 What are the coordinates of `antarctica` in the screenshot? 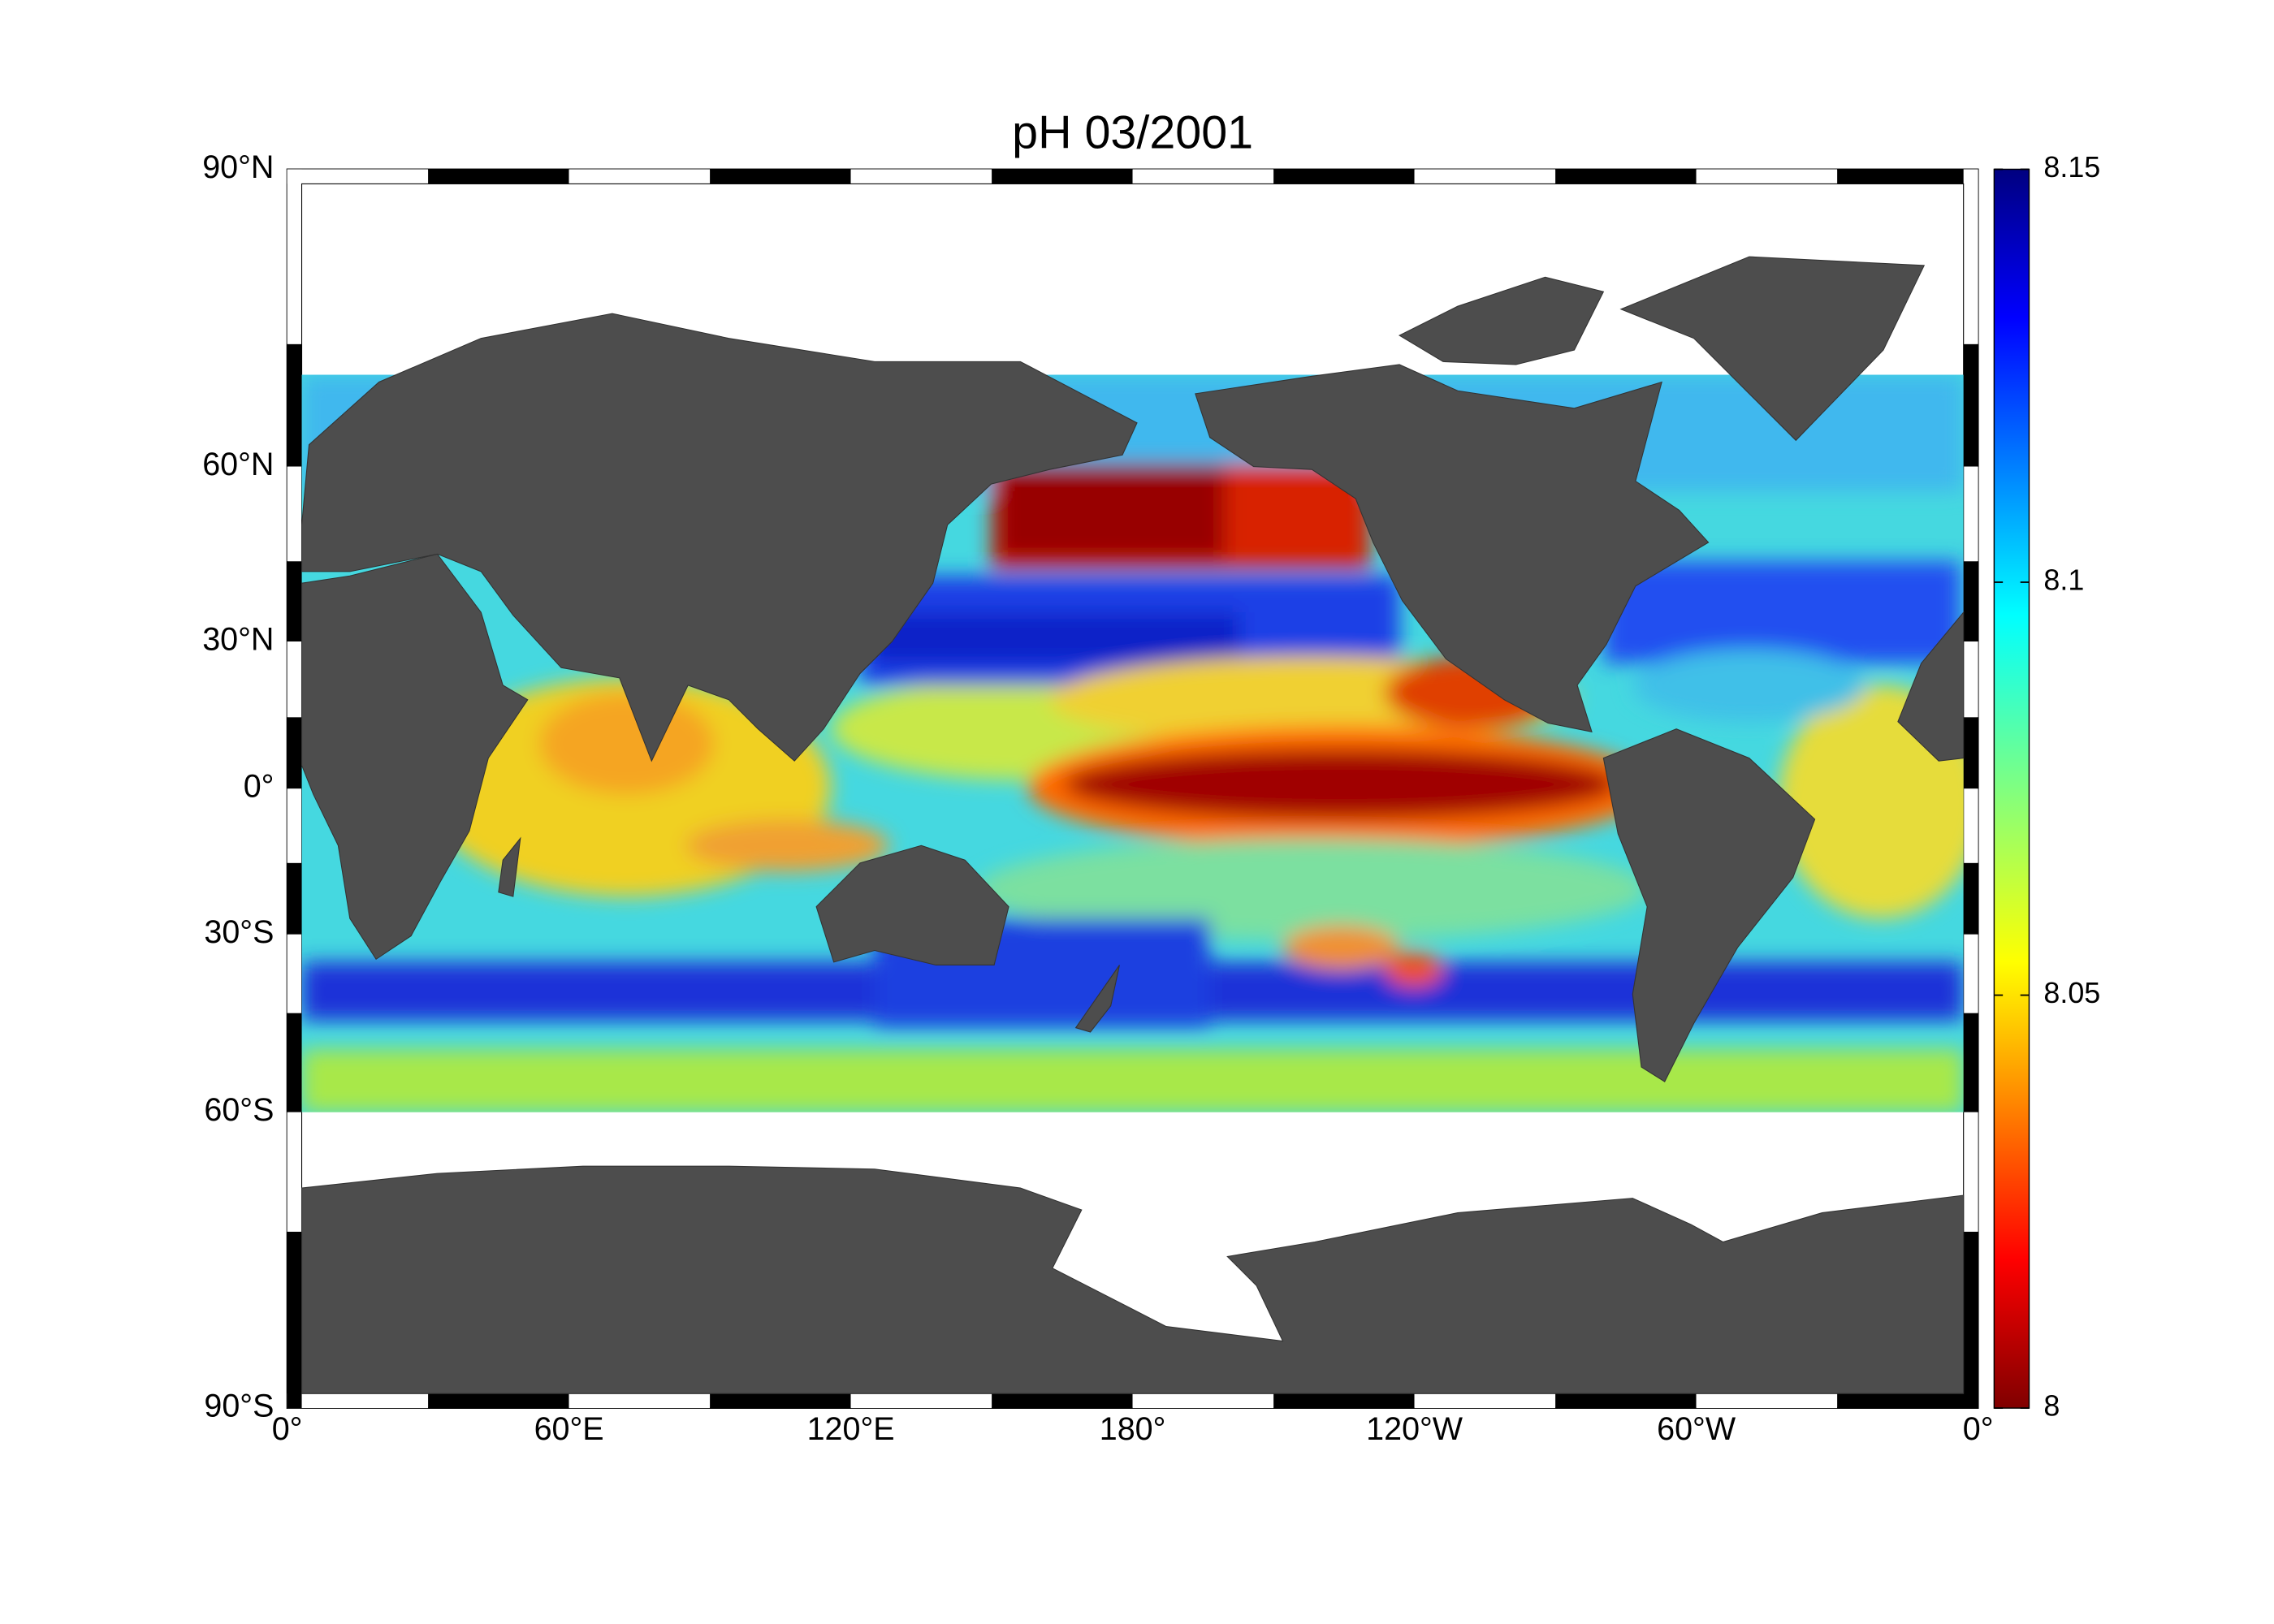 It's located at (1133, 1279).